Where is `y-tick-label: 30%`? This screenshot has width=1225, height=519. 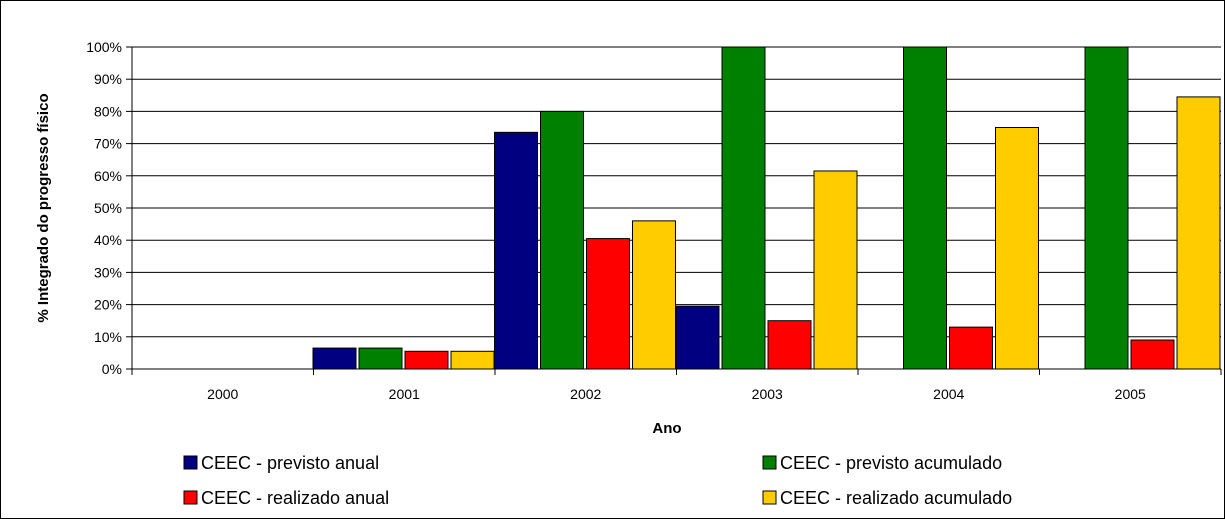
y-tick-label: 30% is located at coordinates (108, 272).